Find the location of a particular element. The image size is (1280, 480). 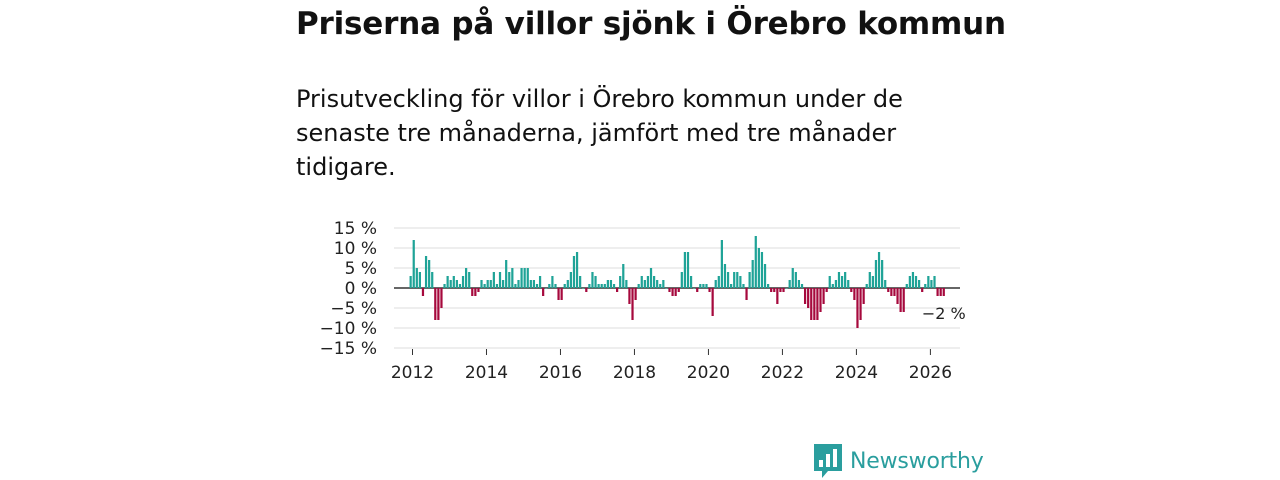

latest-value-label: −2 % is located at coordinates (944, 313).